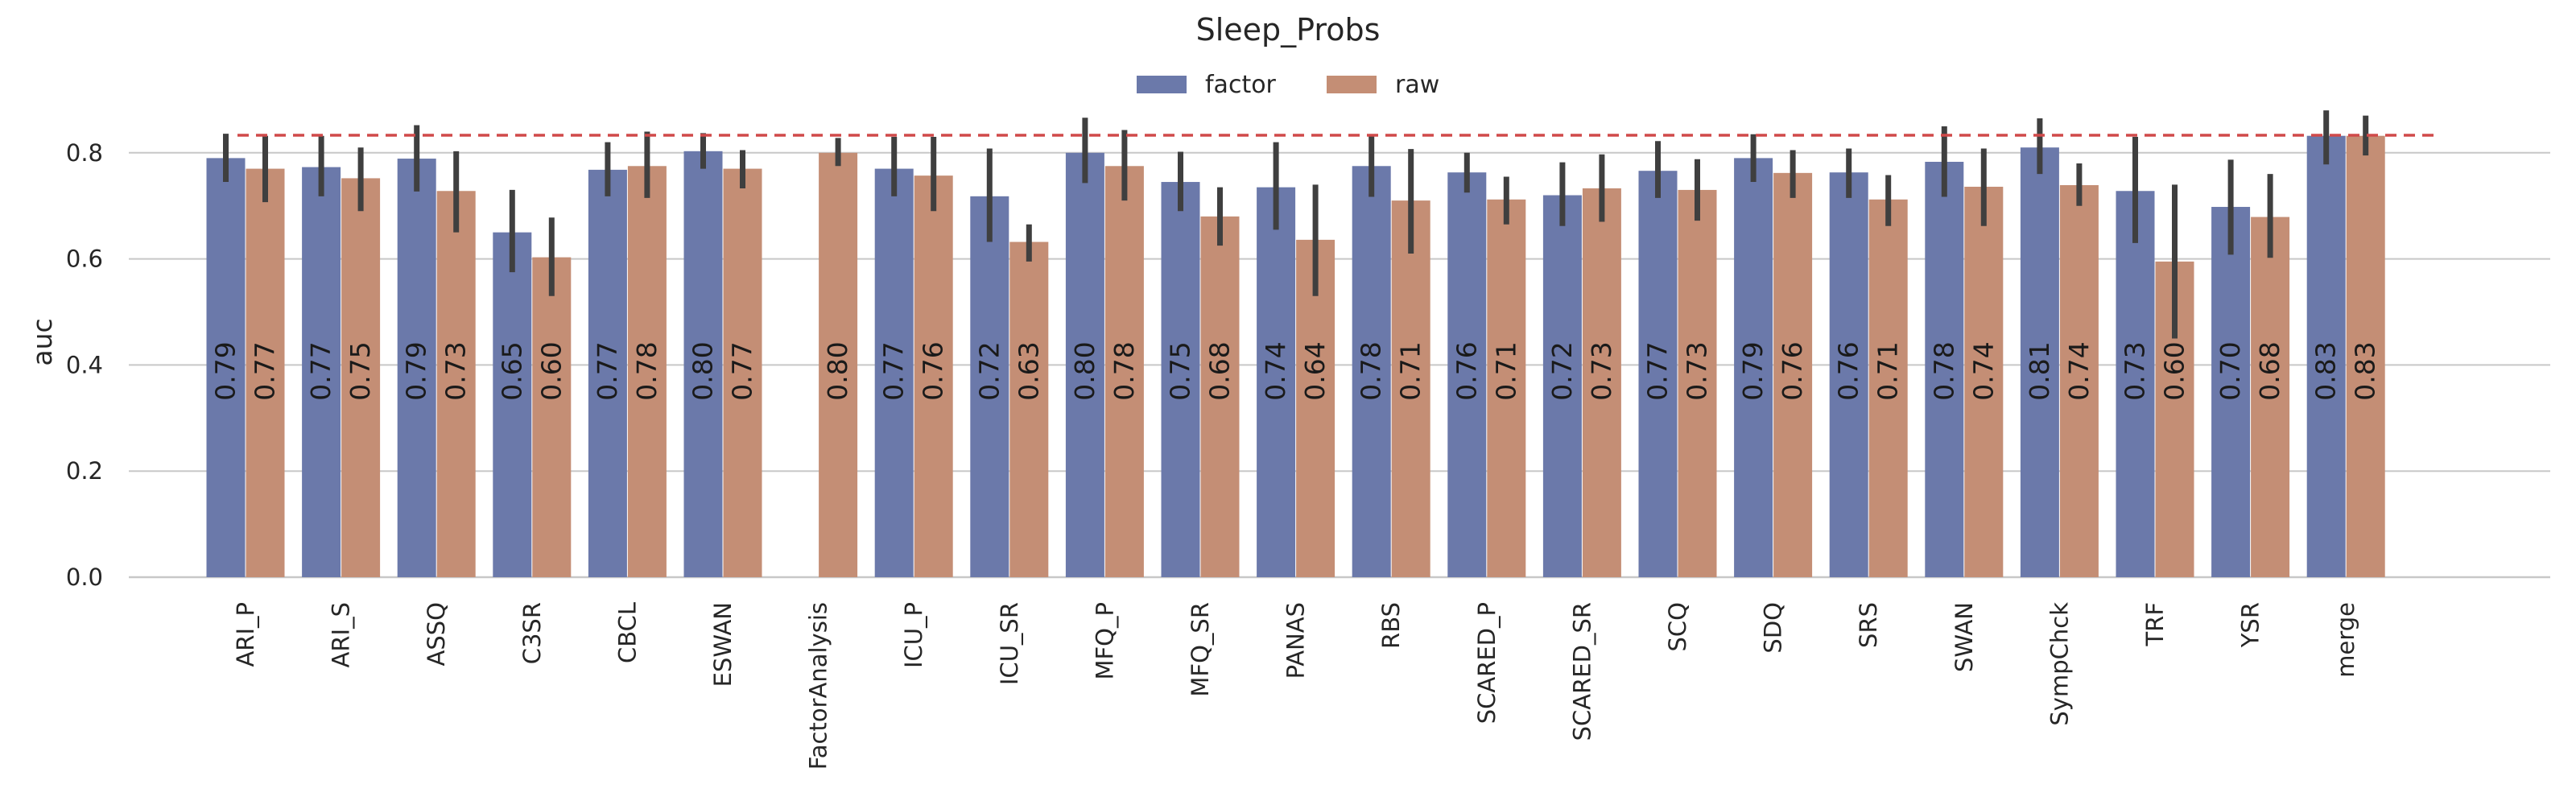 The width and height of the screenshot is (2576, 805). I want to click on data-label-factor-ICU_P: 0.77, so click(894, 370).